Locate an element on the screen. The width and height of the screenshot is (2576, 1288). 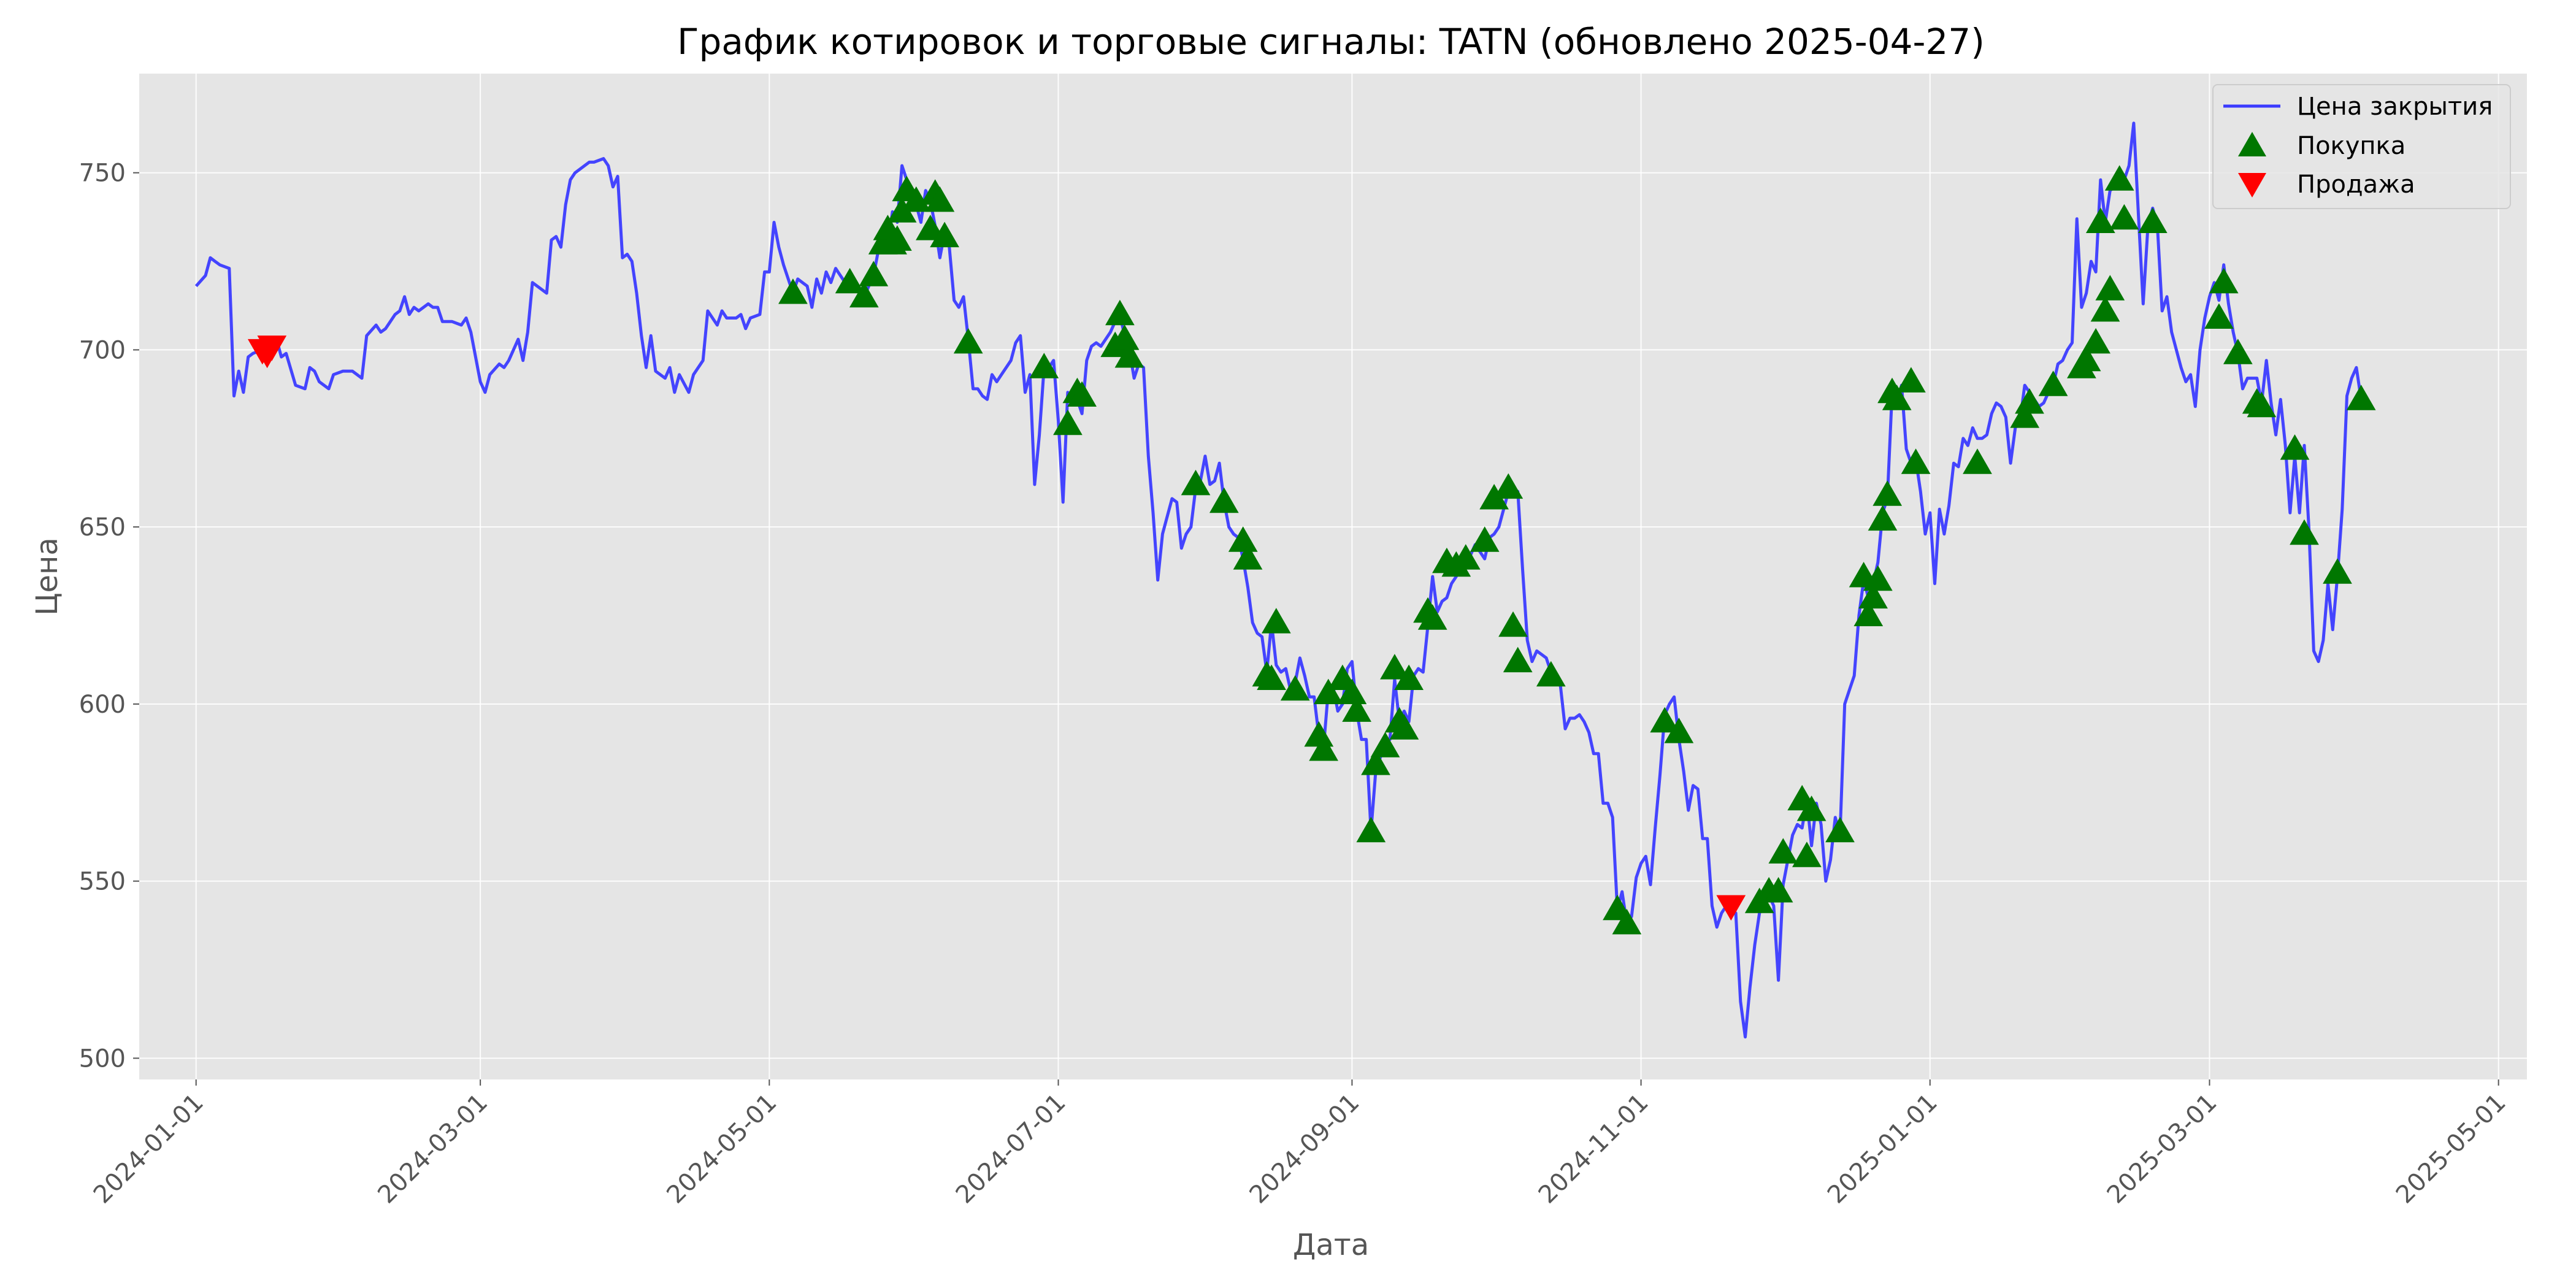
x-axis-label: Дата is located at coordinates (1331, 1245).